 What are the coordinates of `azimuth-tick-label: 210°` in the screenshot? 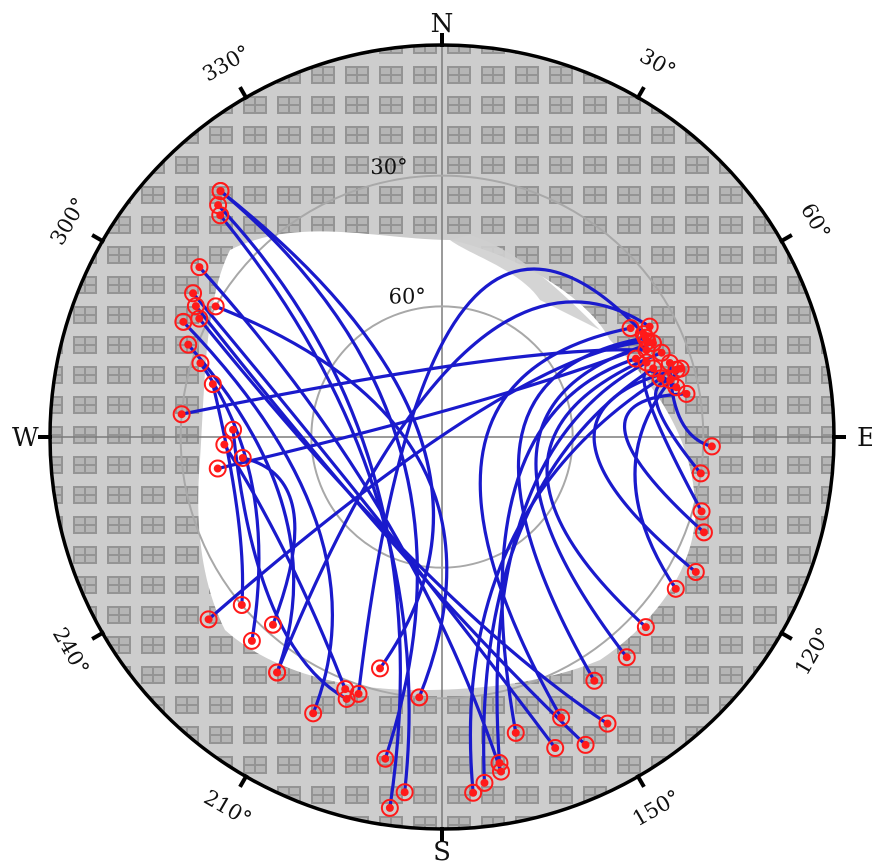 It's located at (228, 808).